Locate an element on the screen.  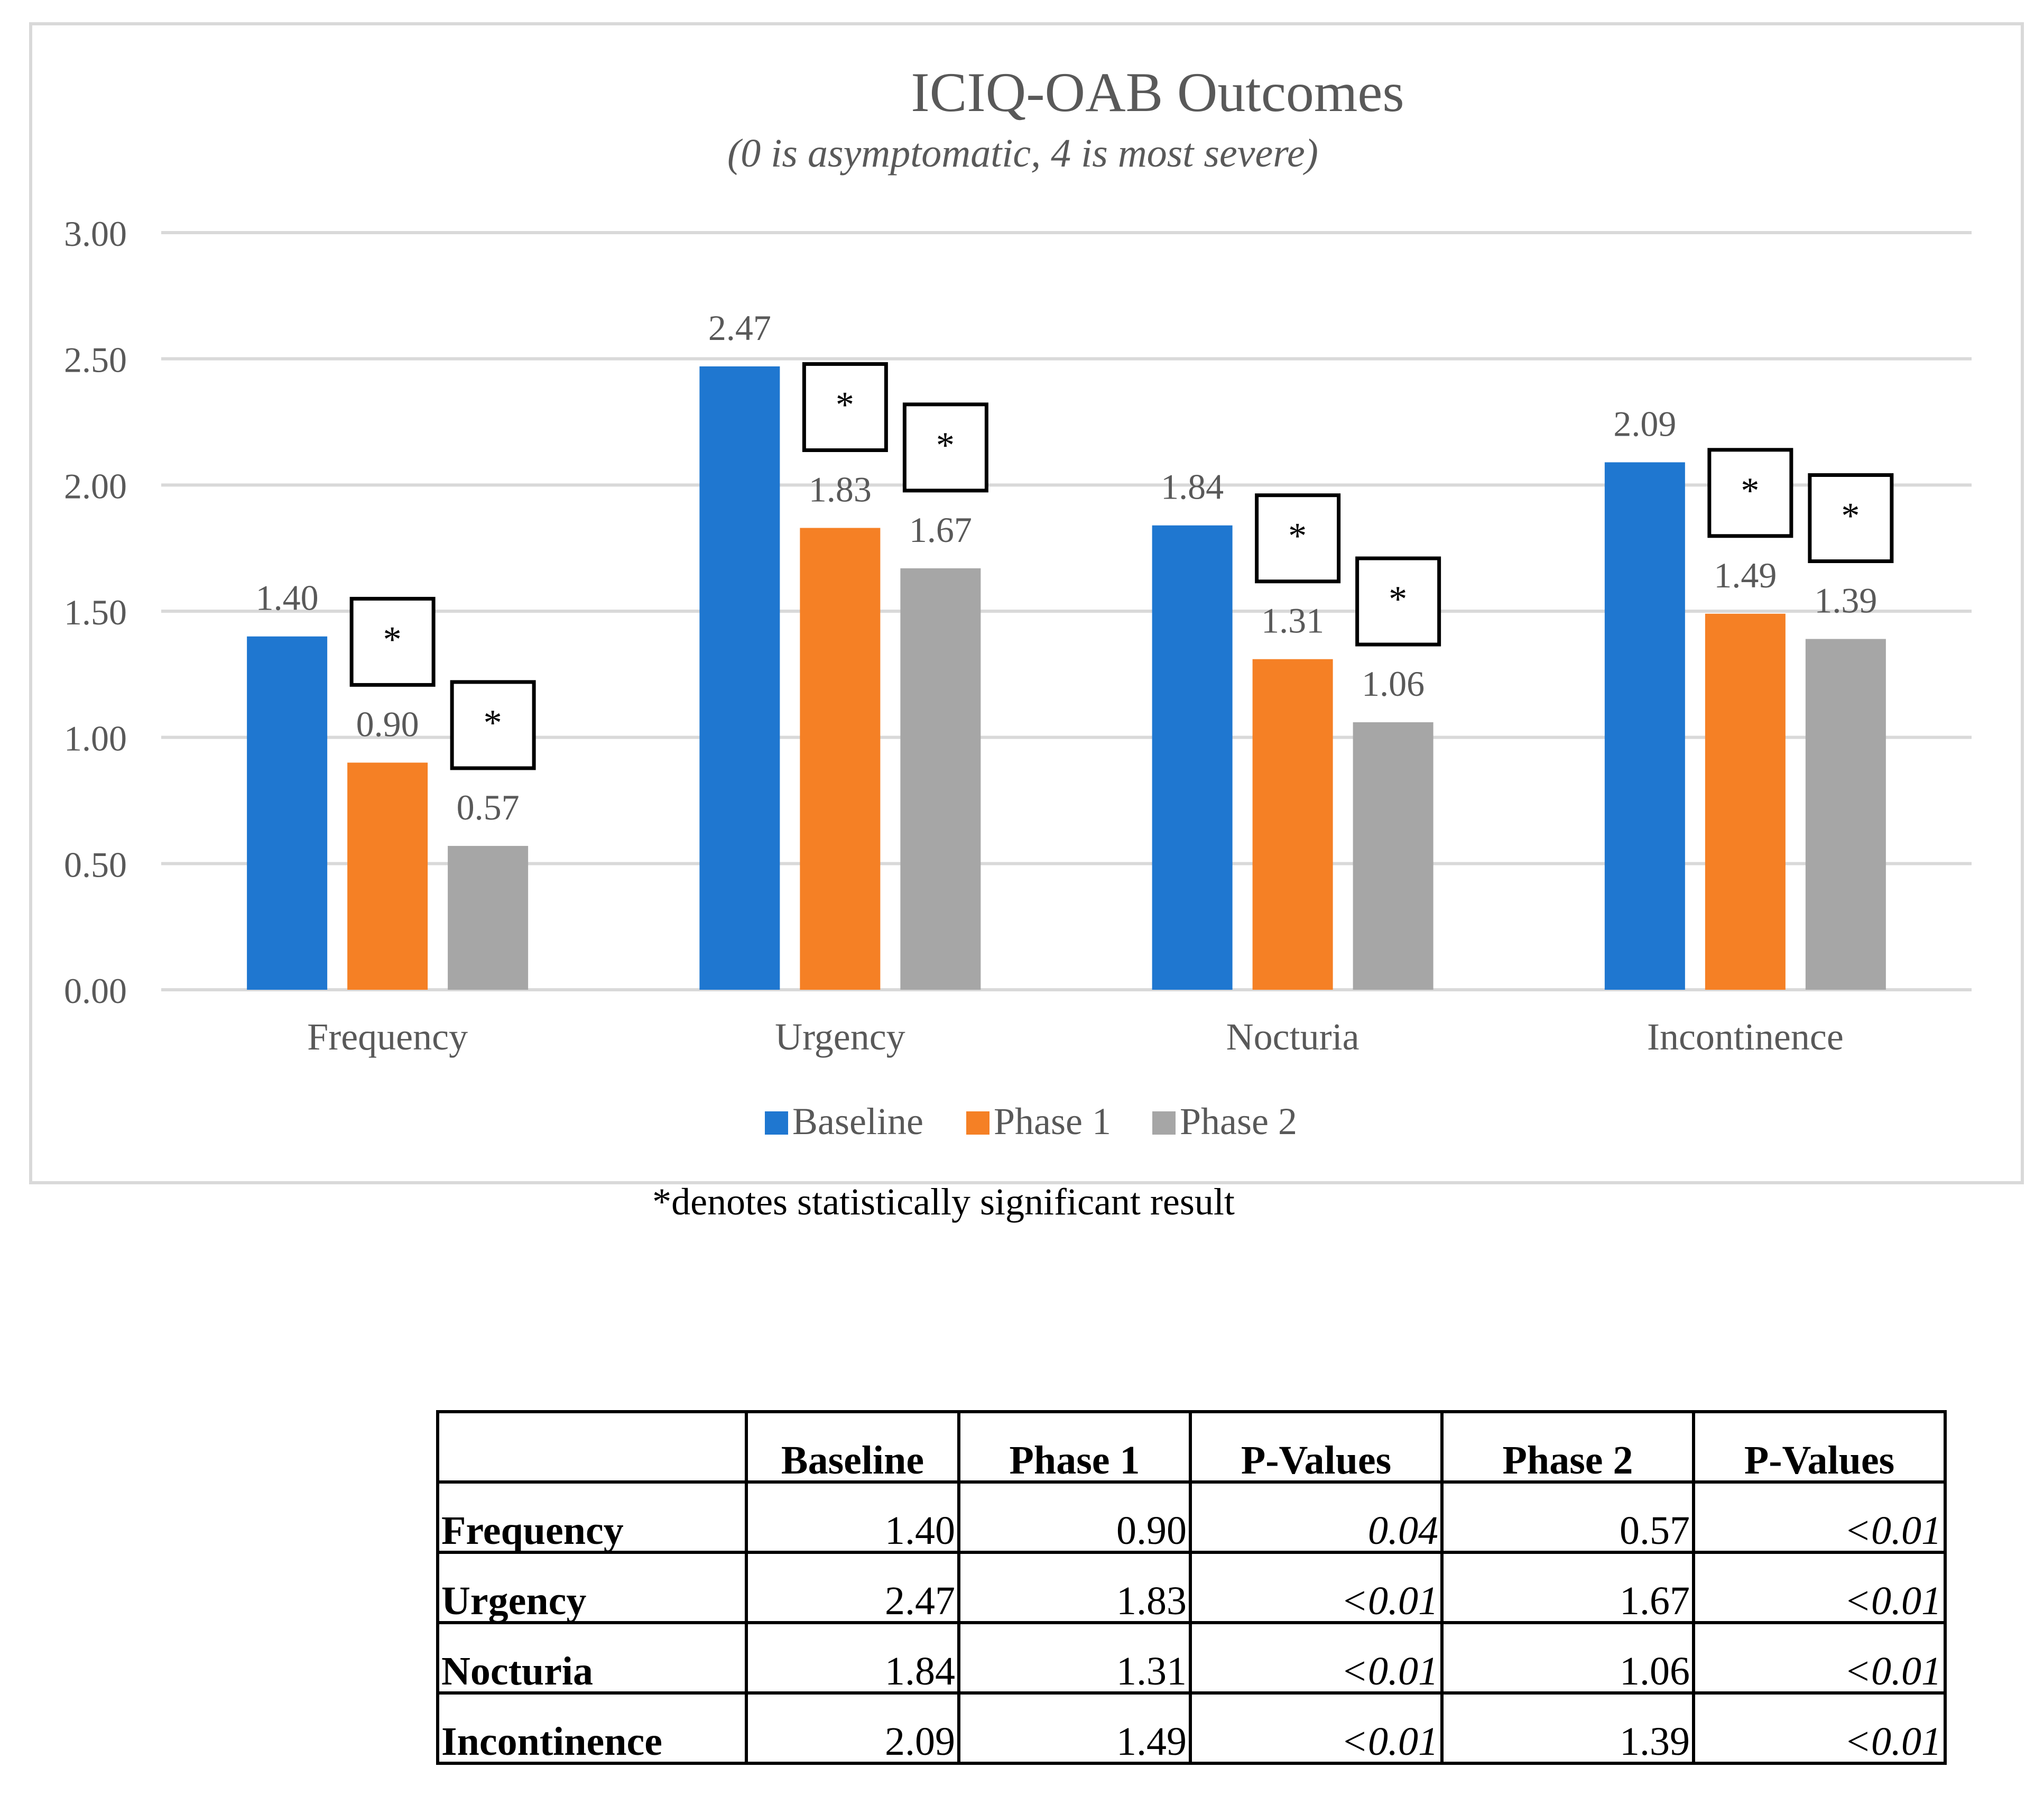
baseline-cell: 2.09 is located at coordinates (853, 1728).